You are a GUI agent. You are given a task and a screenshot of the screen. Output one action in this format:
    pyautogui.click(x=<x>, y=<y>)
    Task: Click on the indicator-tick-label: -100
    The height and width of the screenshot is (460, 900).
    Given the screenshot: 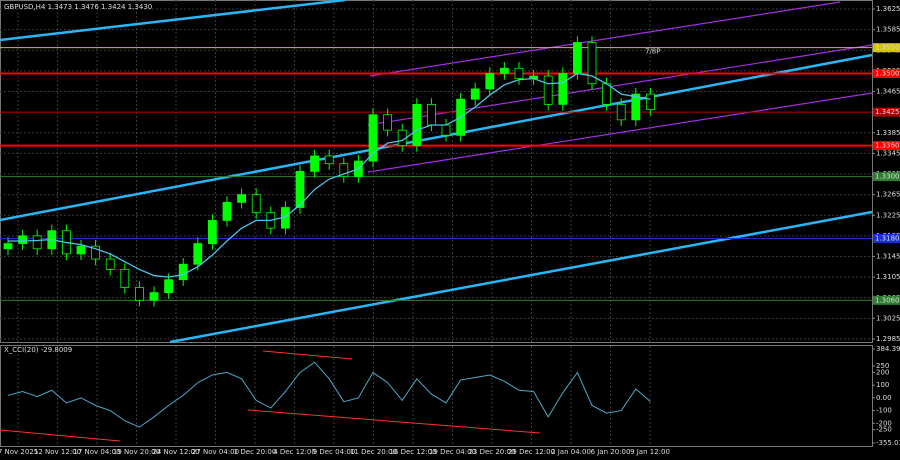 What is the action you would take?
    pyautogui.click(x=884, y=411)
    